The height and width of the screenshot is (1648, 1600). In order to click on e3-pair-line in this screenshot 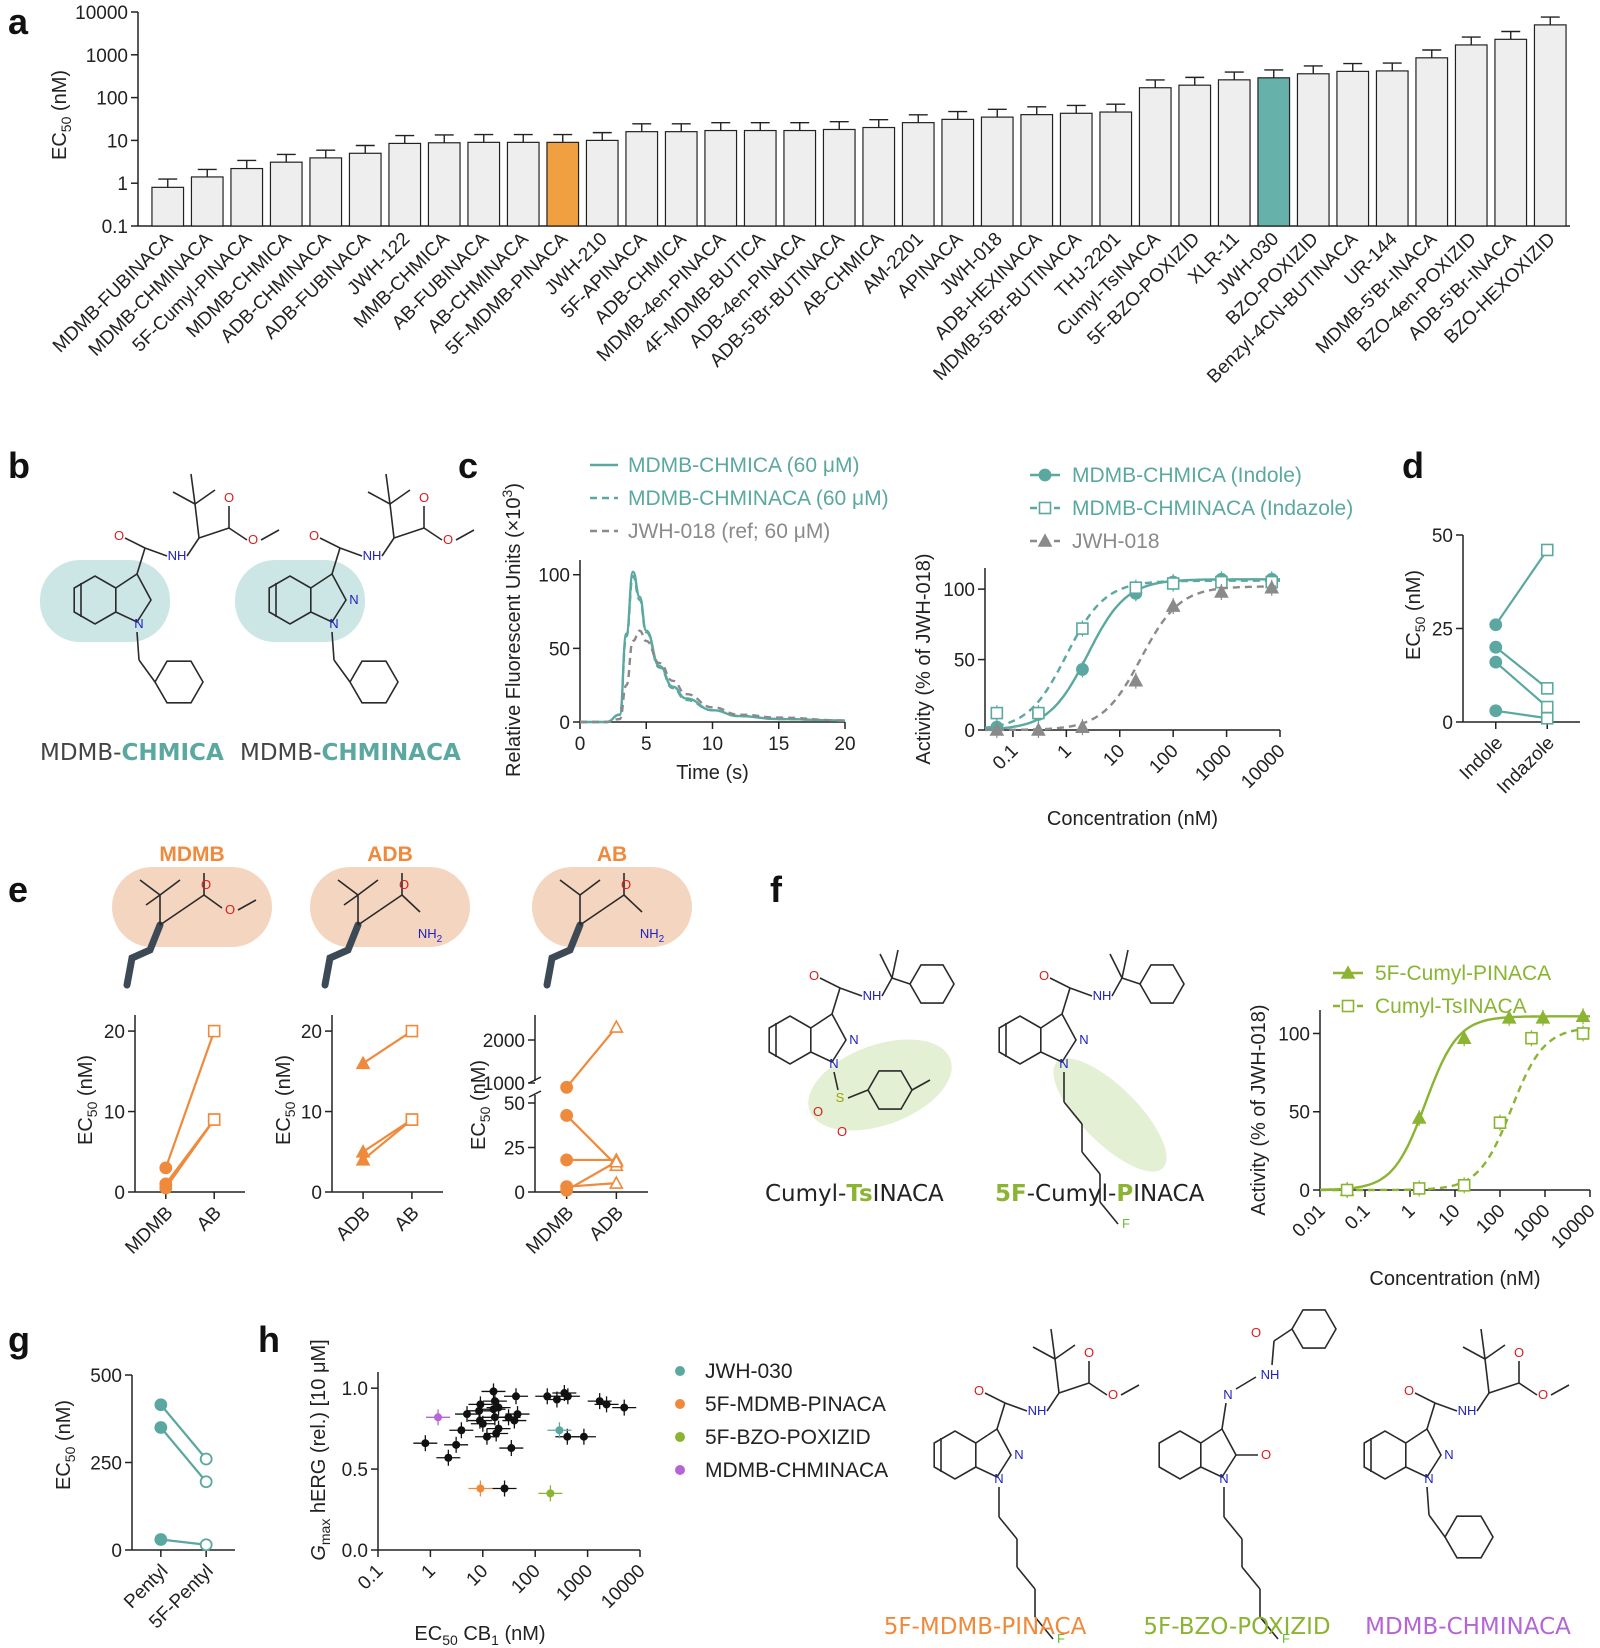, I will do `click(591, 1057)`.